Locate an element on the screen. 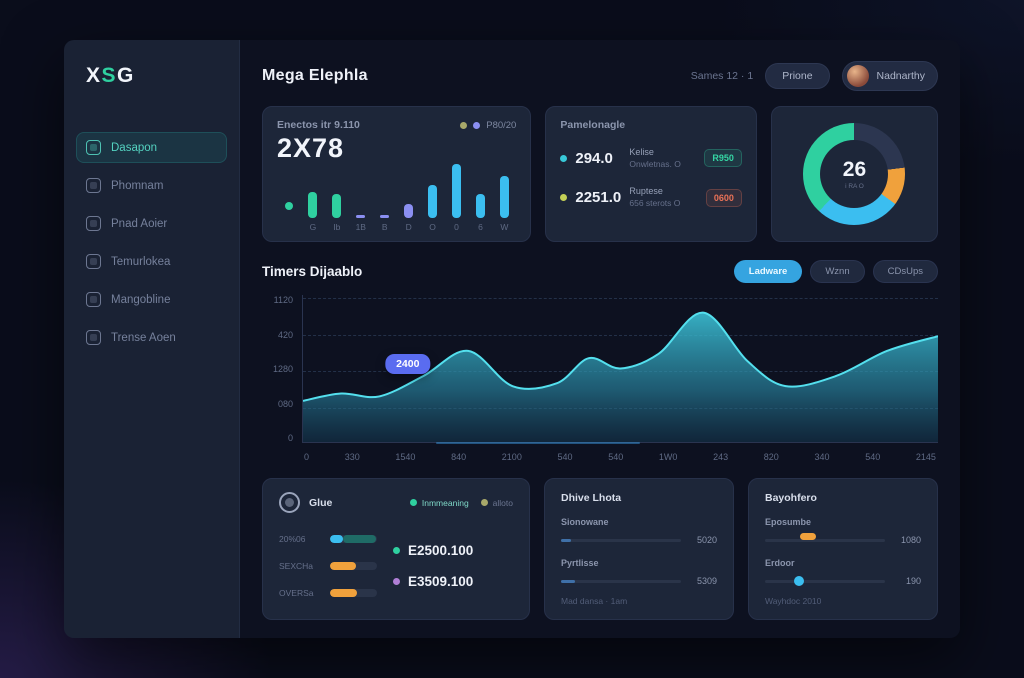 The image size is (1024, 678). sidebar-item-5: Mangobline is located at coordinates (151, 299).